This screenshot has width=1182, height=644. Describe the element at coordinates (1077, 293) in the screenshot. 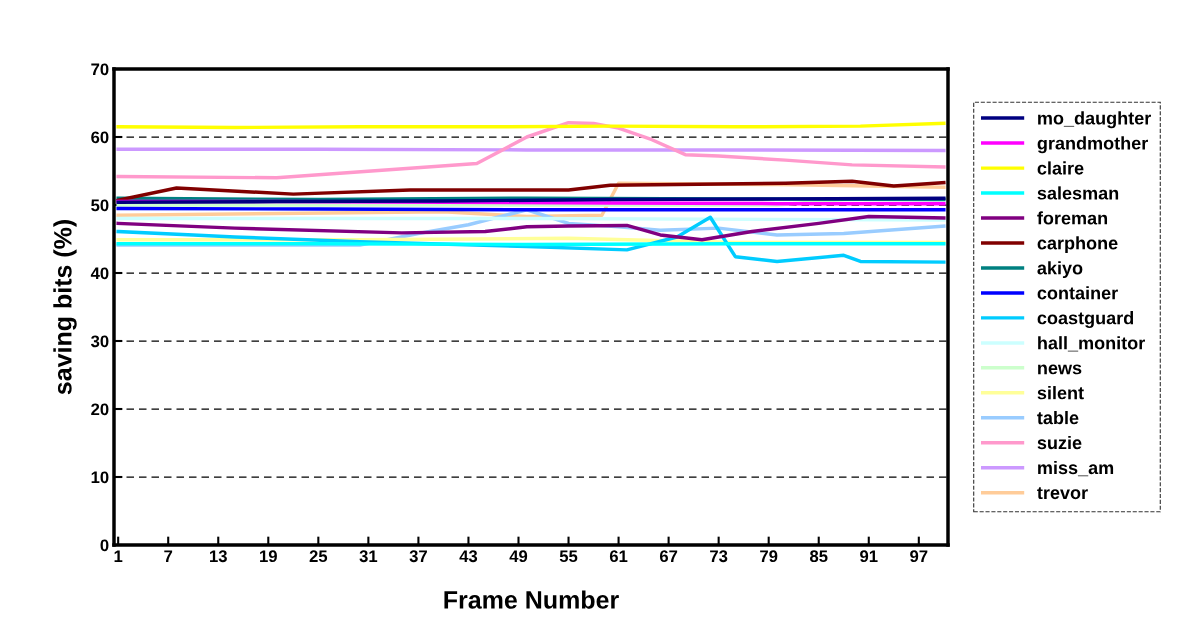

I see `legend-label: container` at that location.